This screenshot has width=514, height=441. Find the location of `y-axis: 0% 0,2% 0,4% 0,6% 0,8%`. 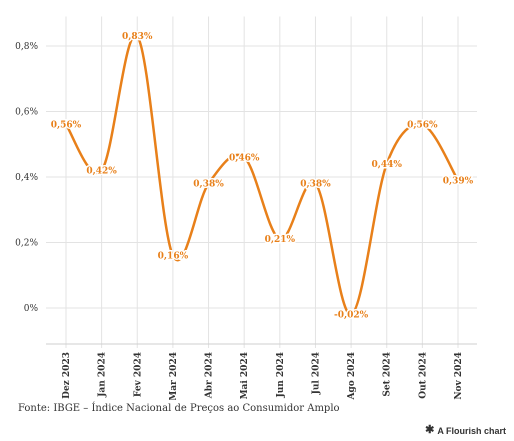

y-axis: 0% 0,2% 0,4% 0,6% 0,8% is located at coordinates (26, 178).